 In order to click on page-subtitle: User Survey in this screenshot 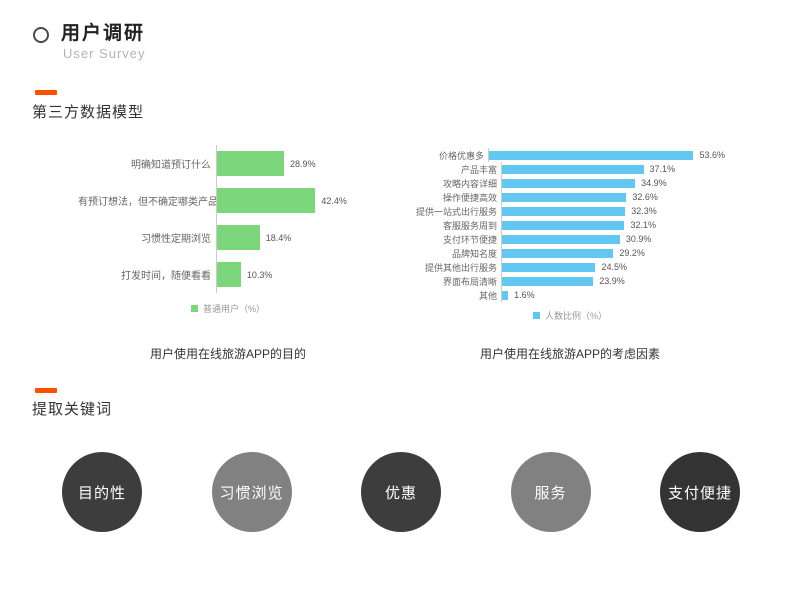, I will do `click(104, 53)`.